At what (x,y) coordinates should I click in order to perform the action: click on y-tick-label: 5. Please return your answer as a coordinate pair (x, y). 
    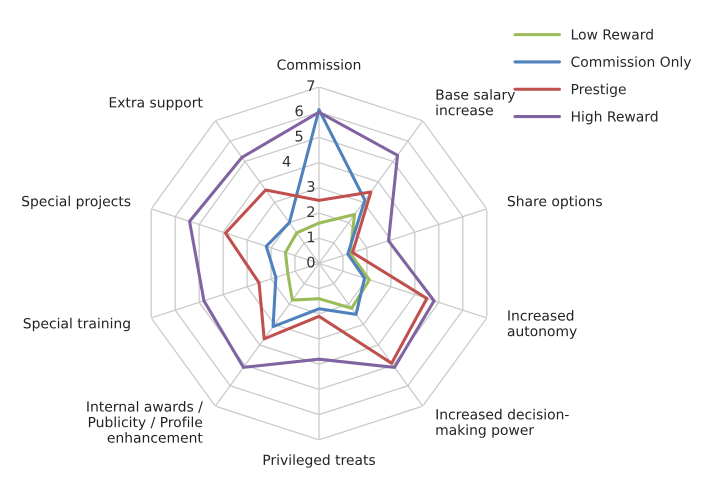
    Looking at the image, I should click on (299, 136).